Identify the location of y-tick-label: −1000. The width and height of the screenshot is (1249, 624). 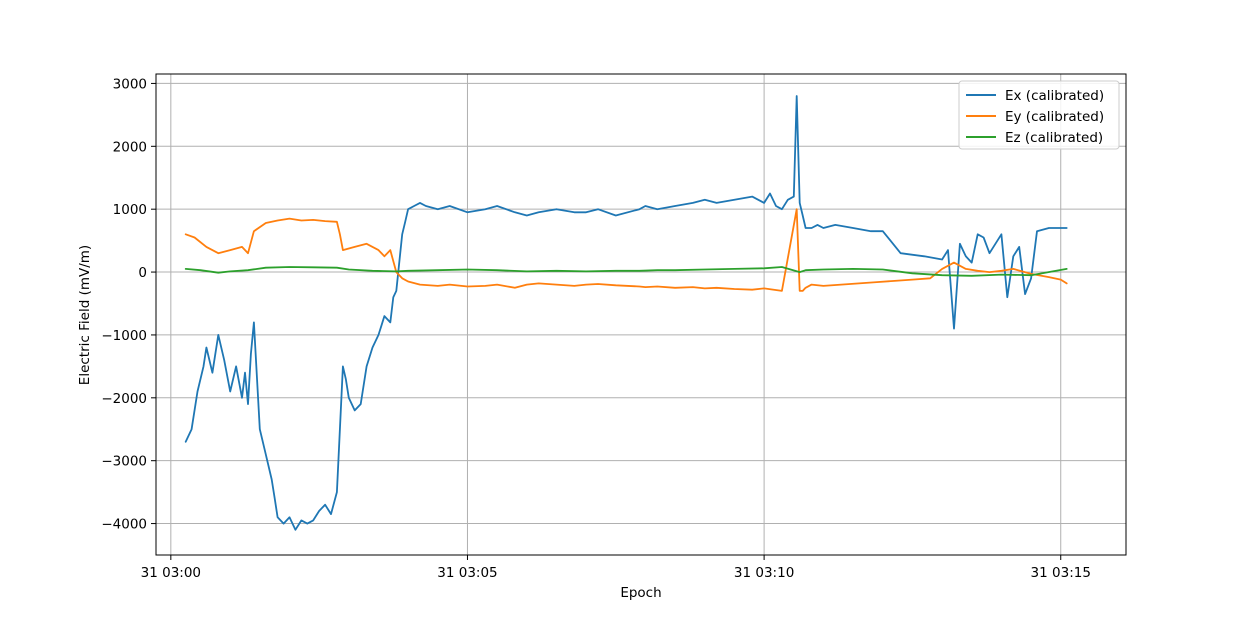
(124, 336).